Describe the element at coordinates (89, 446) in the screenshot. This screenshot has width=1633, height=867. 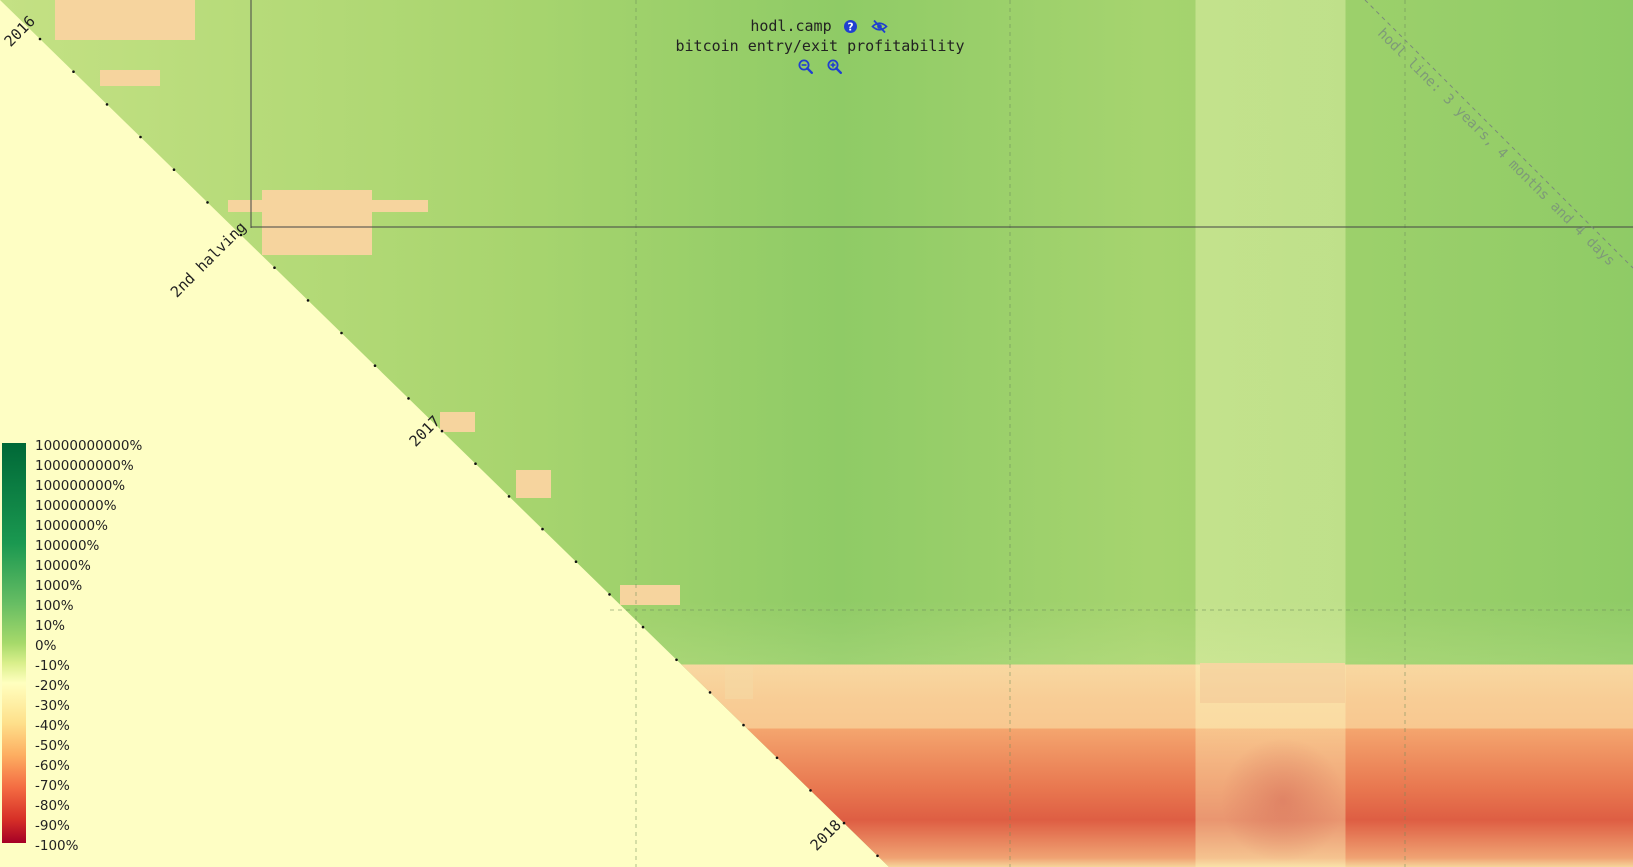
I see `legend-label: 10000000000%` at that location.